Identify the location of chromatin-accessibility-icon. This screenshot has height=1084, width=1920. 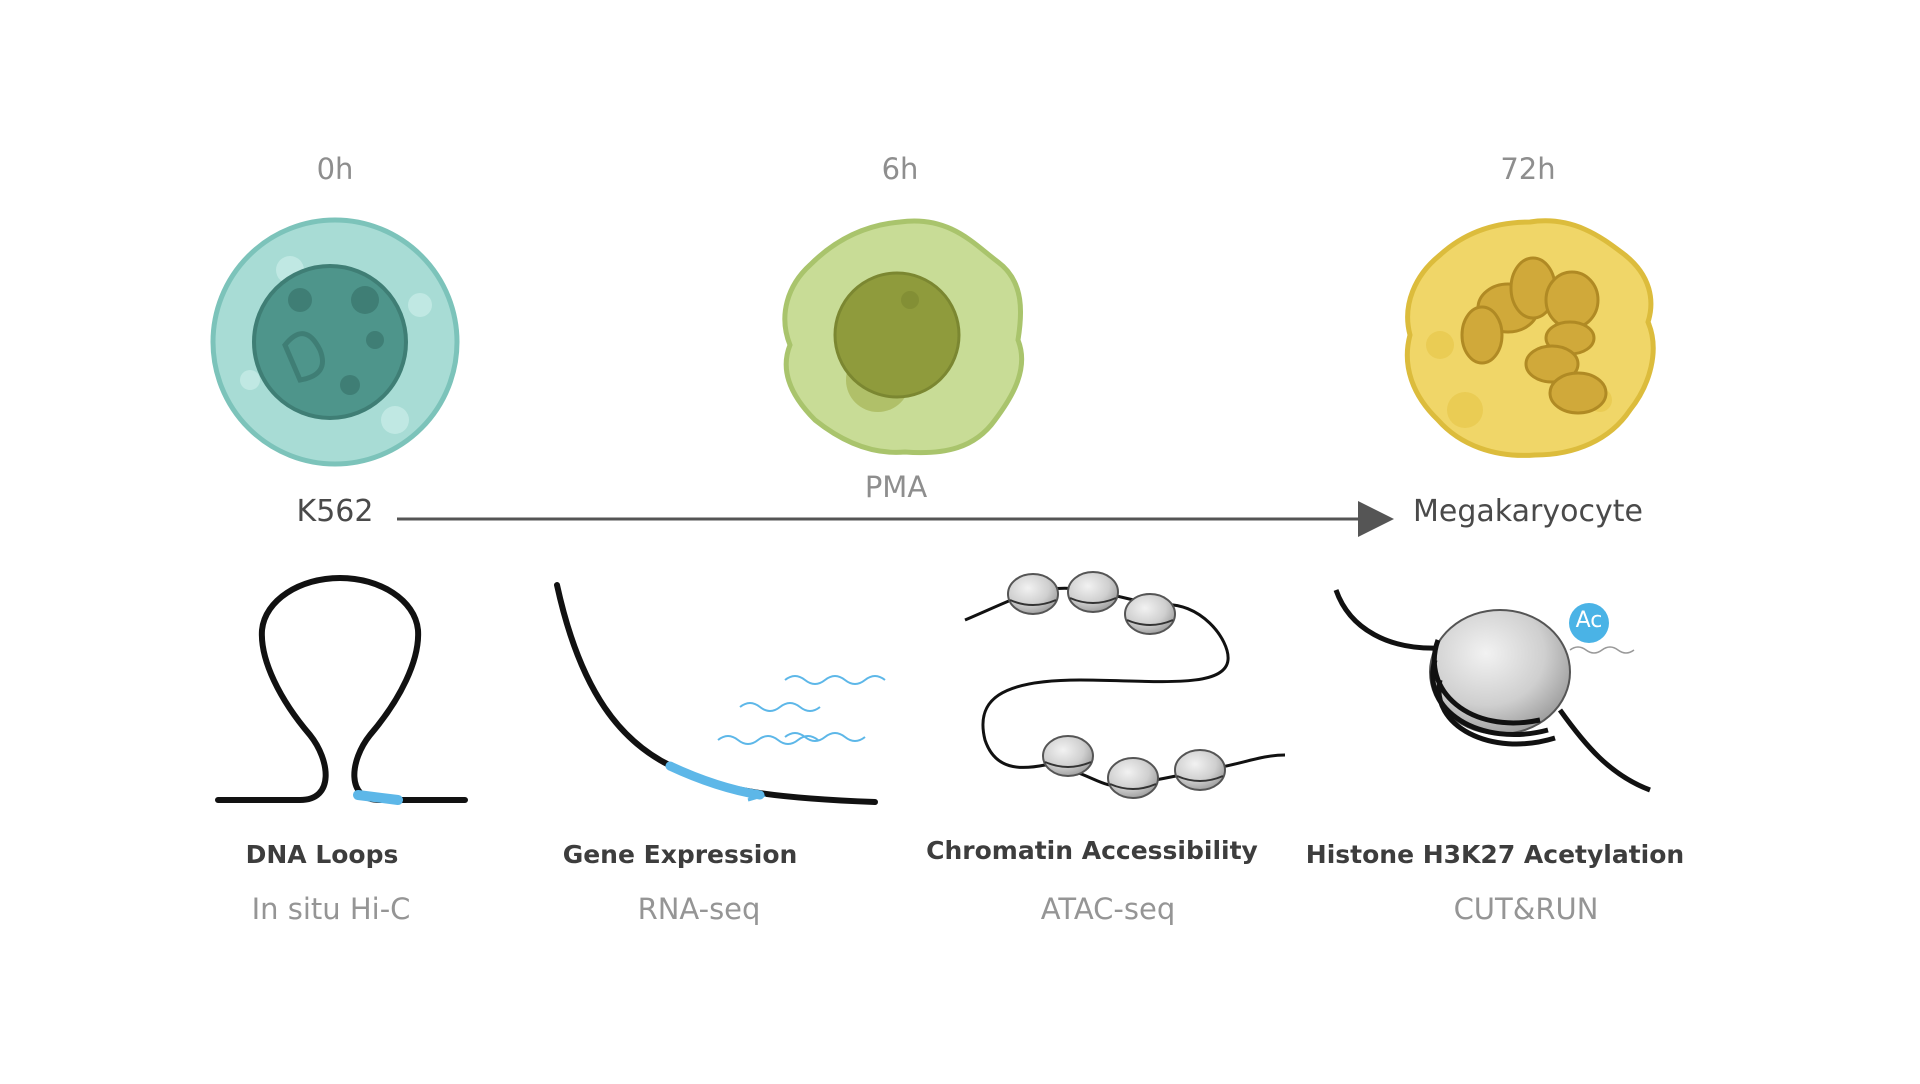
(1125, 685).